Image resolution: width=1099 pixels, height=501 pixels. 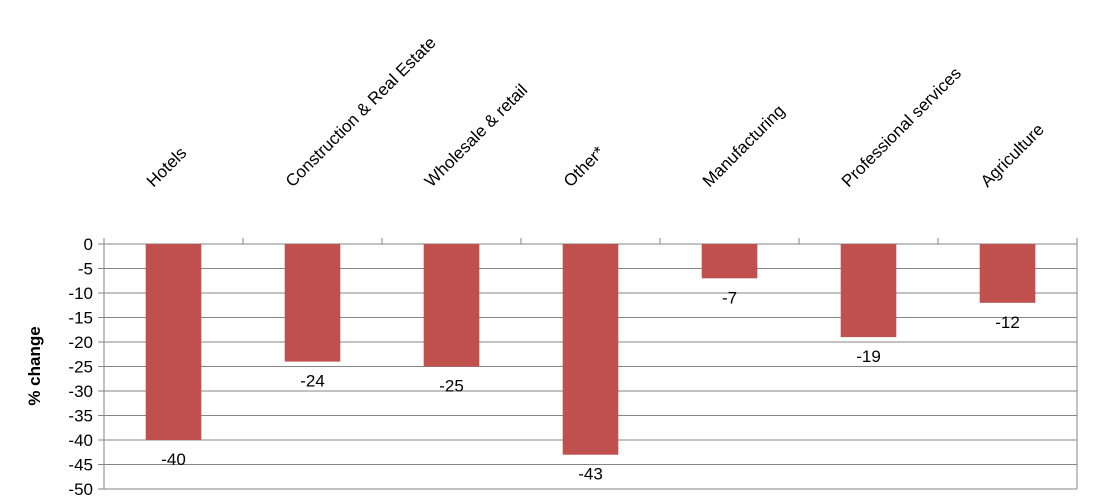 I want to click on y-tick-label: -35, so click(x=80, y=416).